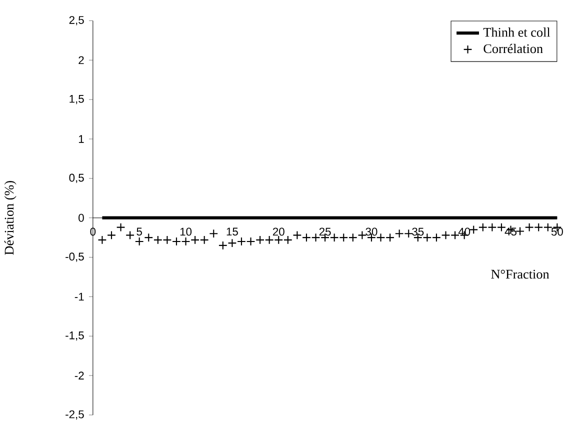  I want to click on x-tick-label: 45, so click(510, 232).